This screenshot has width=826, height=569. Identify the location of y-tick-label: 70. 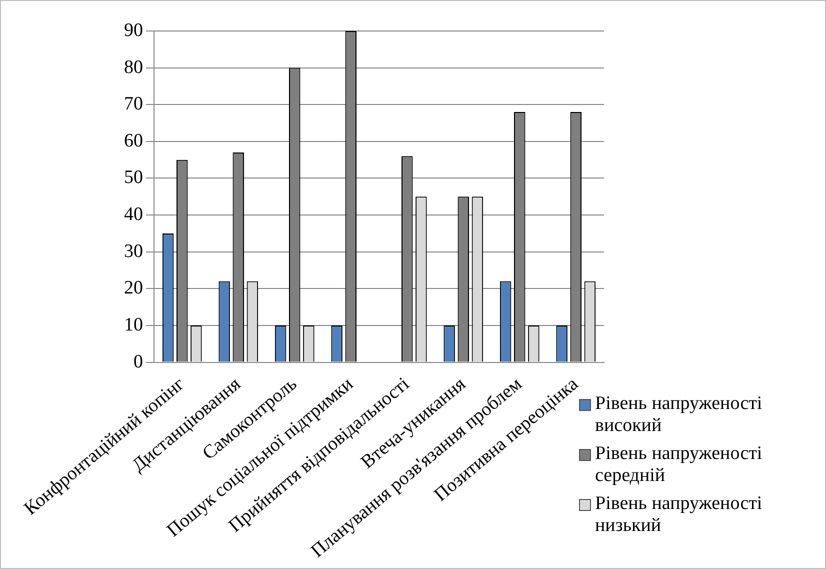
(133, 104).